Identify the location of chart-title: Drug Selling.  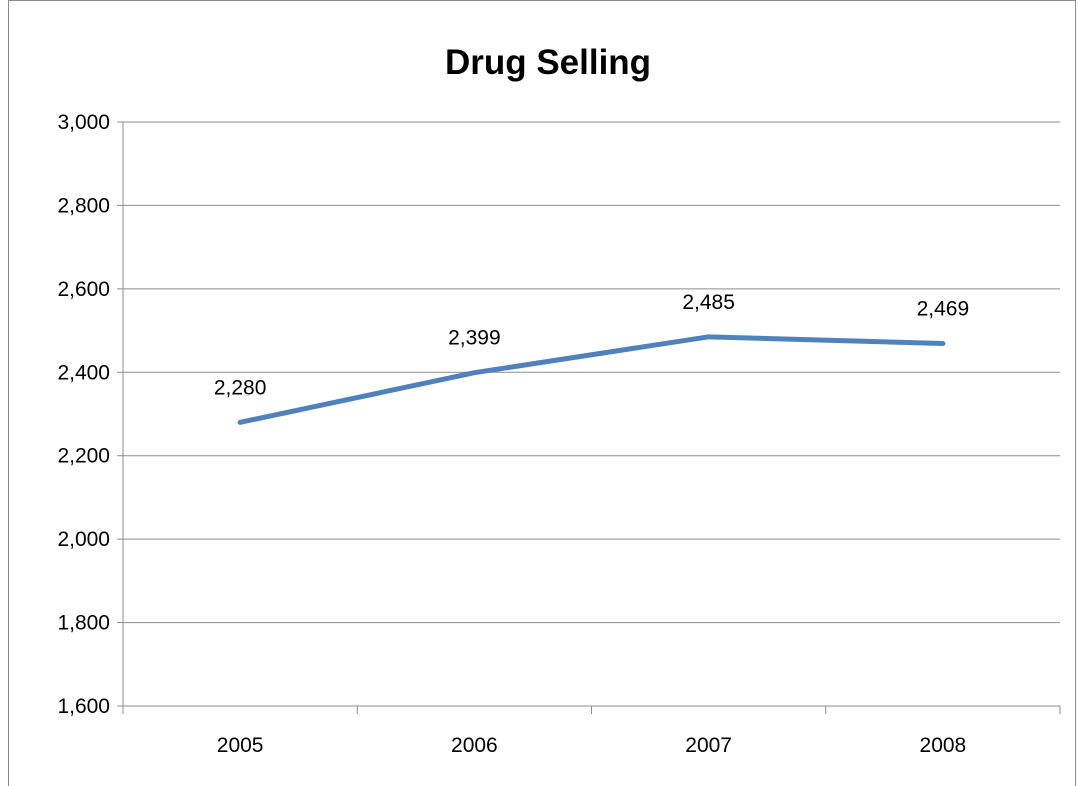
(548, 62).